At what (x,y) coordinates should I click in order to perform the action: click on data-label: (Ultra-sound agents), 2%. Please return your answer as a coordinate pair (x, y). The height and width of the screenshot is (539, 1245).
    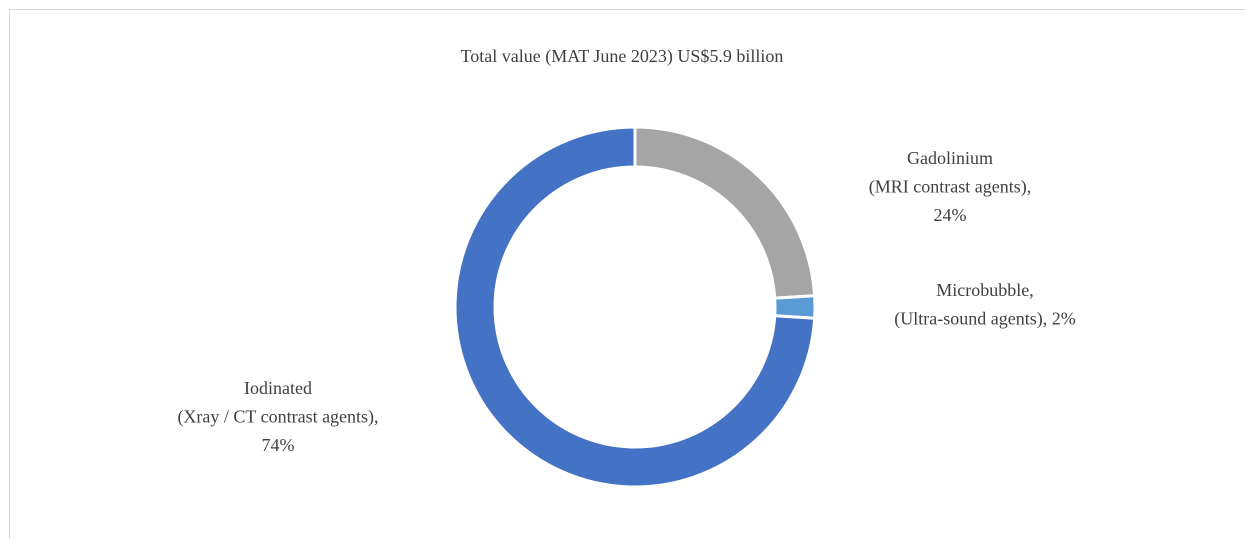
    Looking at the image, I should click on (984, 319).